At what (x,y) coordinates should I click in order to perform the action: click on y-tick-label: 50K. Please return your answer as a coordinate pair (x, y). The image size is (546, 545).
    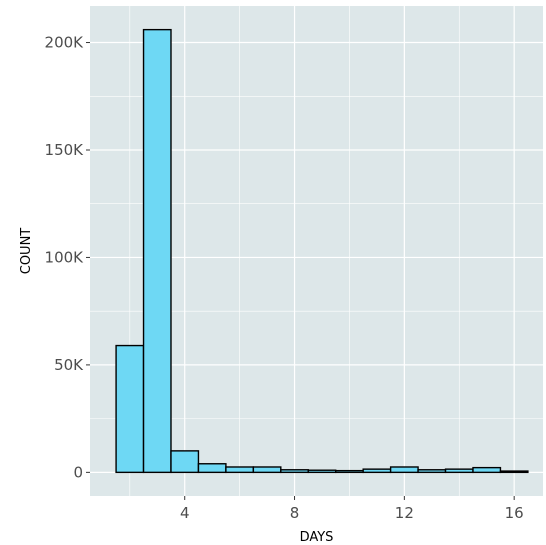
    Looking at the image, I should click on (69, 365).